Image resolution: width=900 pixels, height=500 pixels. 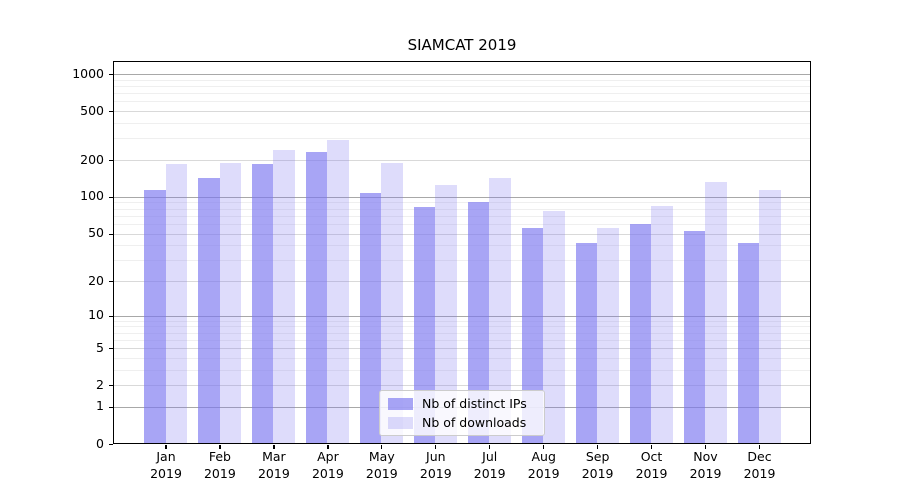 I want to click on y-tick-label: 1000, so click(x=88, y=73).